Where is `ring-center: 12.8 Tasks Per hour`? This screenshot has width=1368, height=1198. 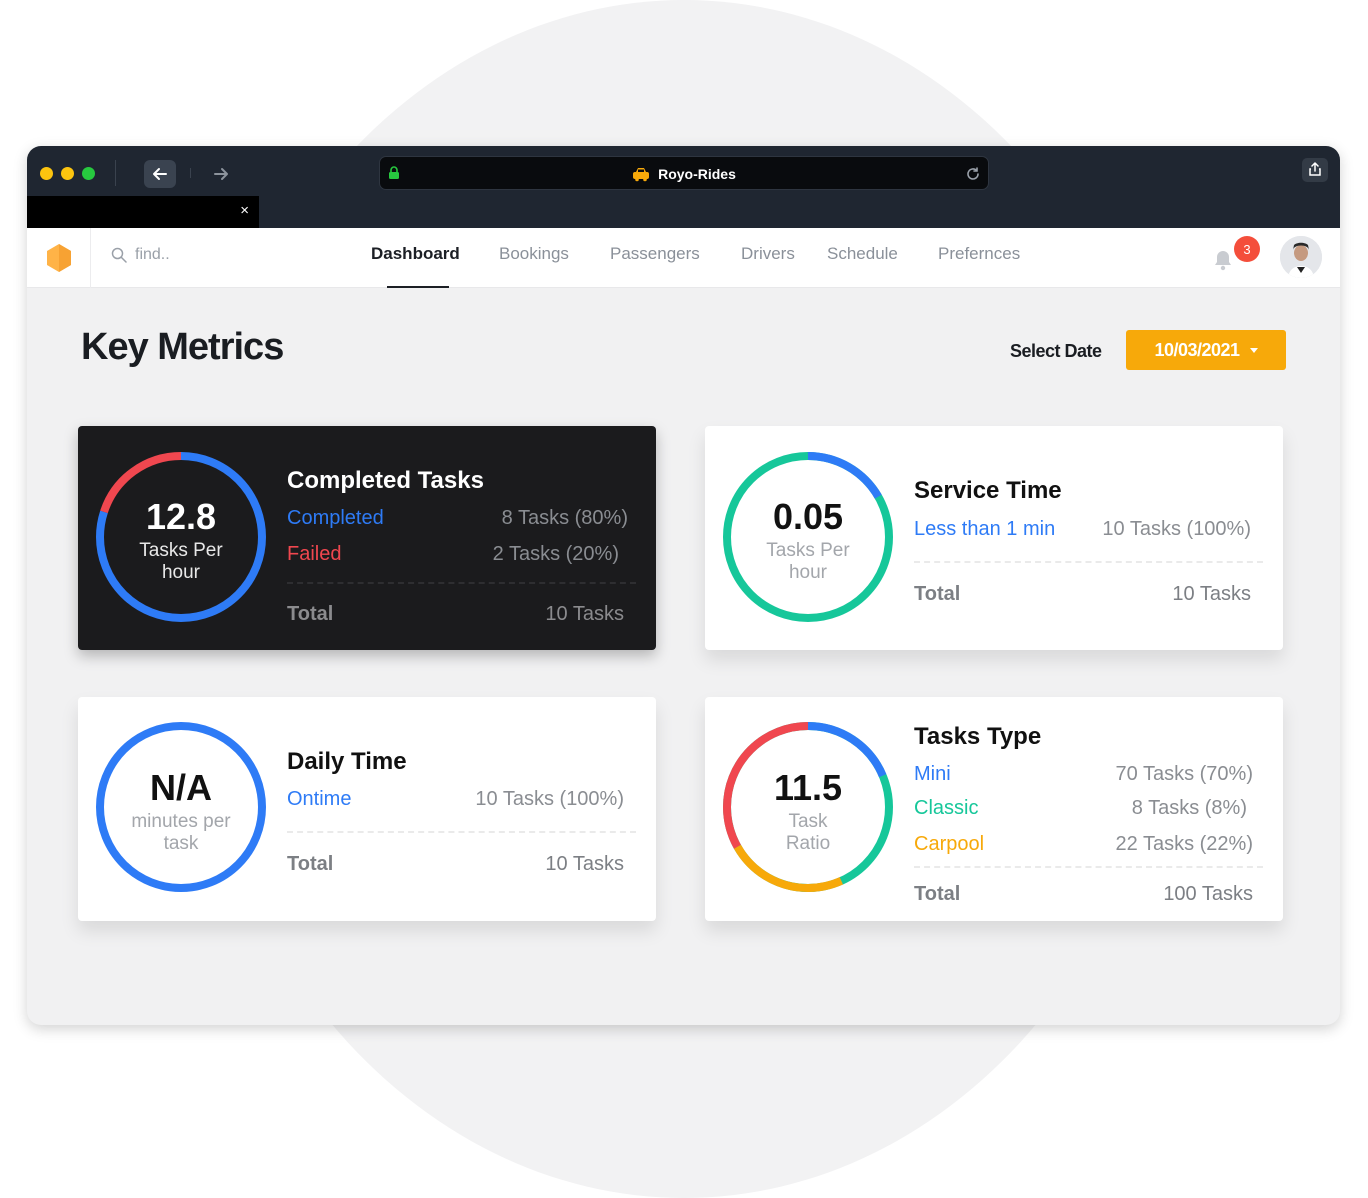 ring-center: 12.8 Tasks Per hour is located at coordinates (181, 540).